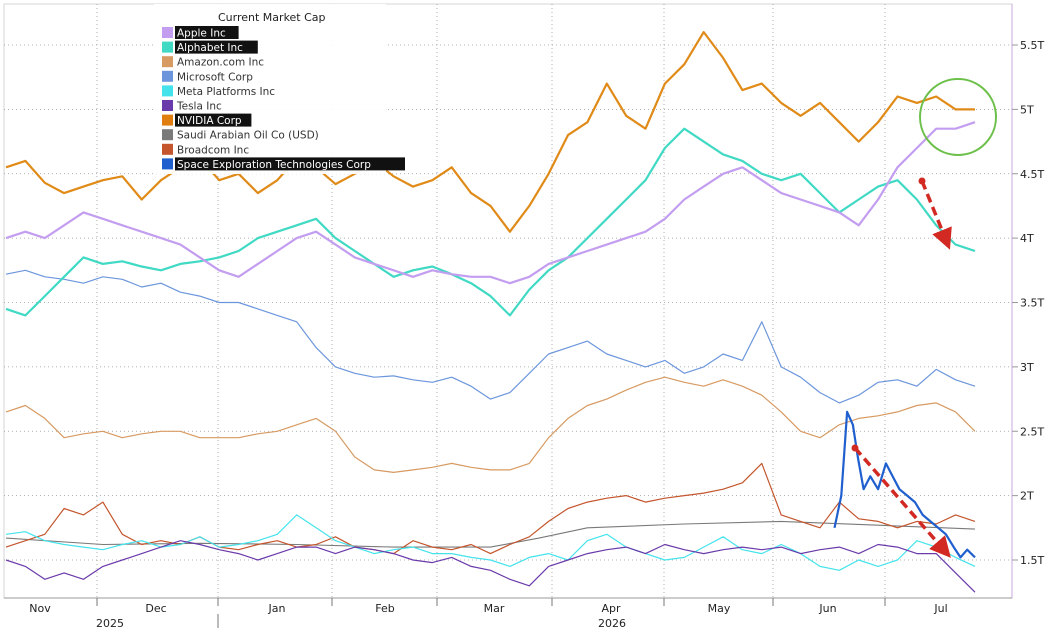  Describe the element at coordinates (1032, 45) in the screenshot. I see `y-tick-label: 5.5T` at that location.